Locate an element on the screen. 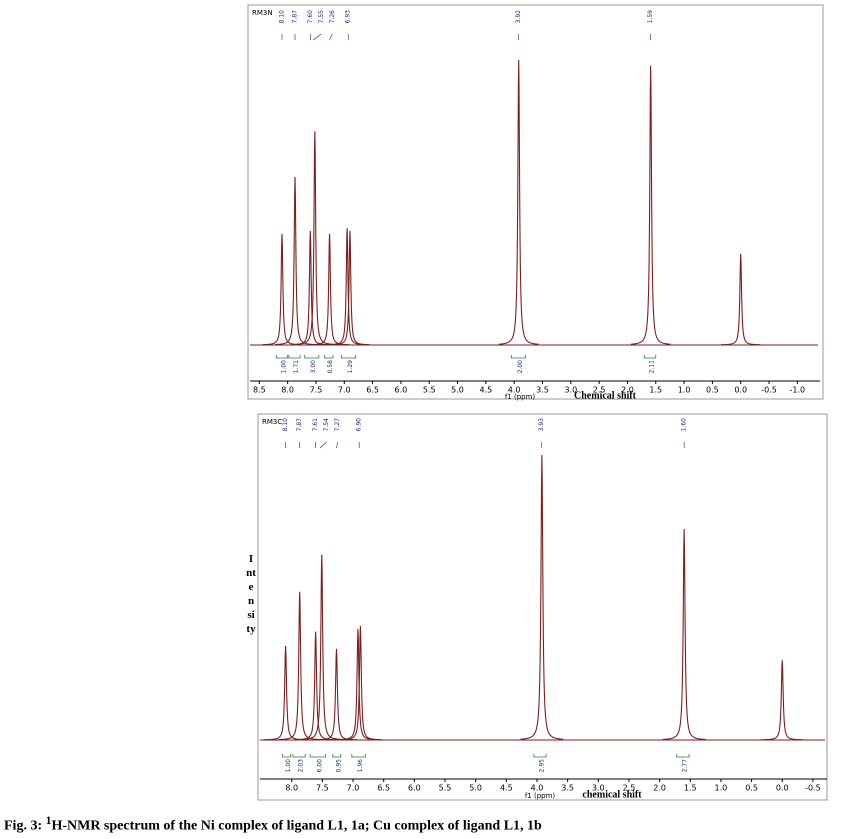 The image size is (860, 839). y-axis-label: Intensity is located at coordinates (251, 594).